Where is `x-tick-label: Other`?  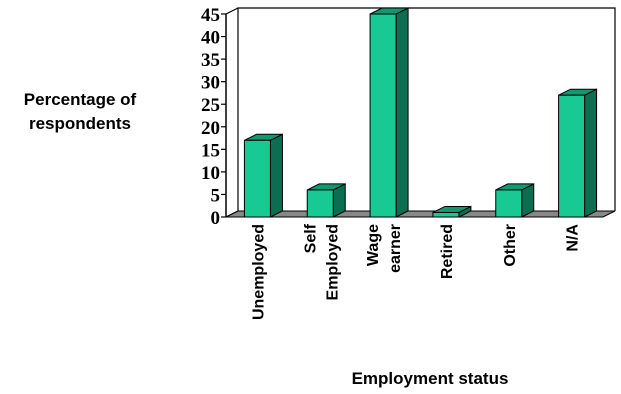
x-tick-label: Other is located at coordinates (510, 245).